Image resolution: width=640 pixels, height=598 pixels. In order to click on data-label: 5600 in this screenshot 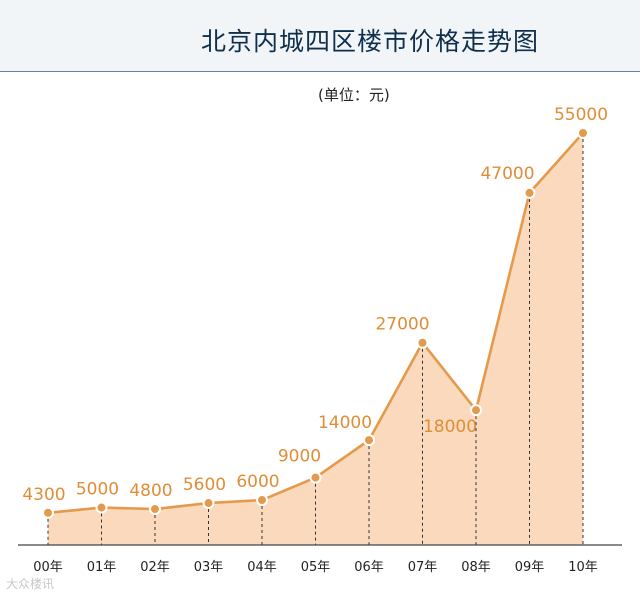, I will do `click(204, 485)`.